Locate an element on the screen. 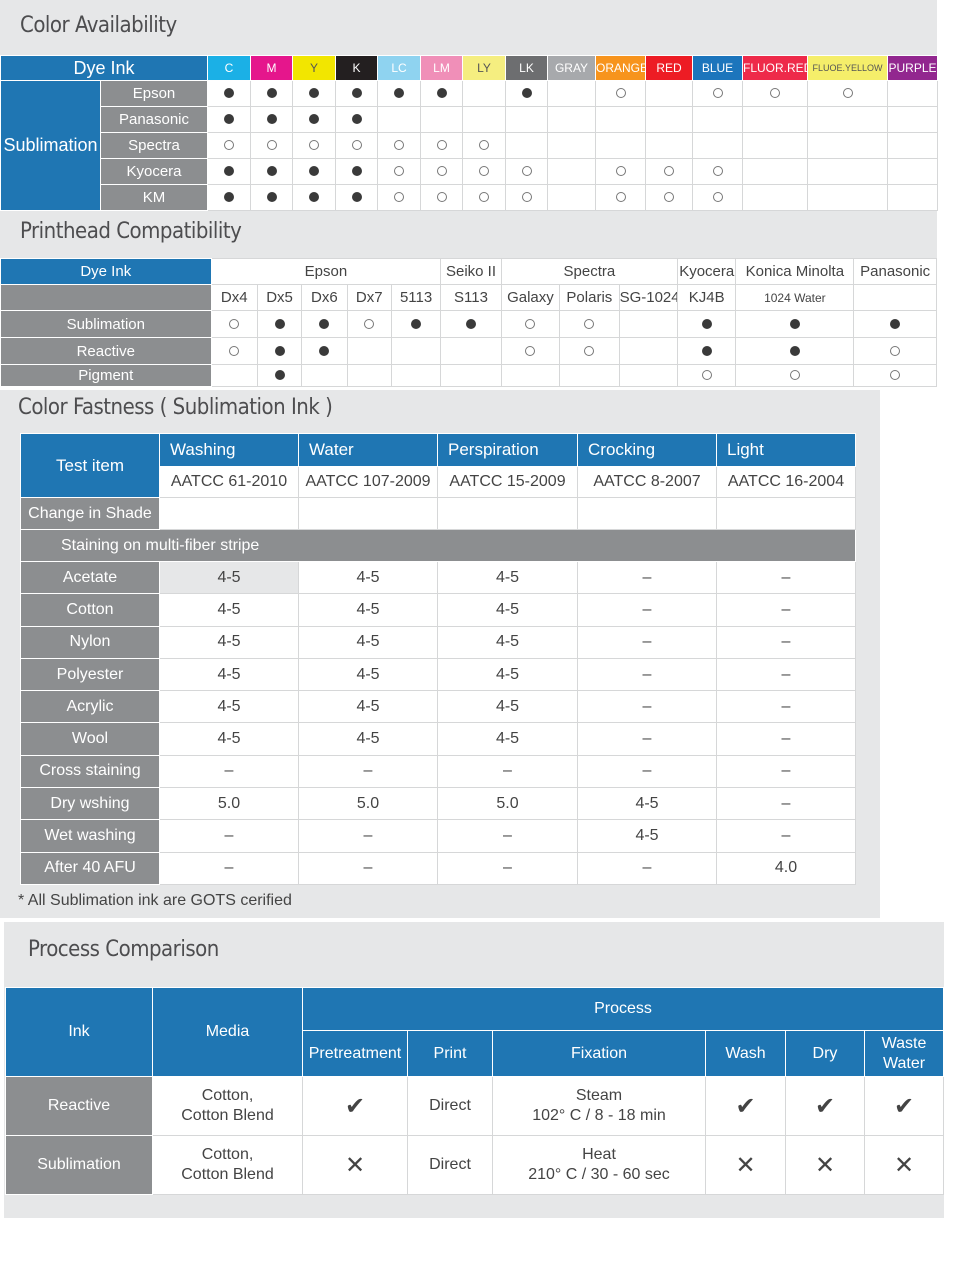 Image resolution: width=980 pixels, height=1261 pixels. ink-header: ORANGE is located at coordinates (620, 68).